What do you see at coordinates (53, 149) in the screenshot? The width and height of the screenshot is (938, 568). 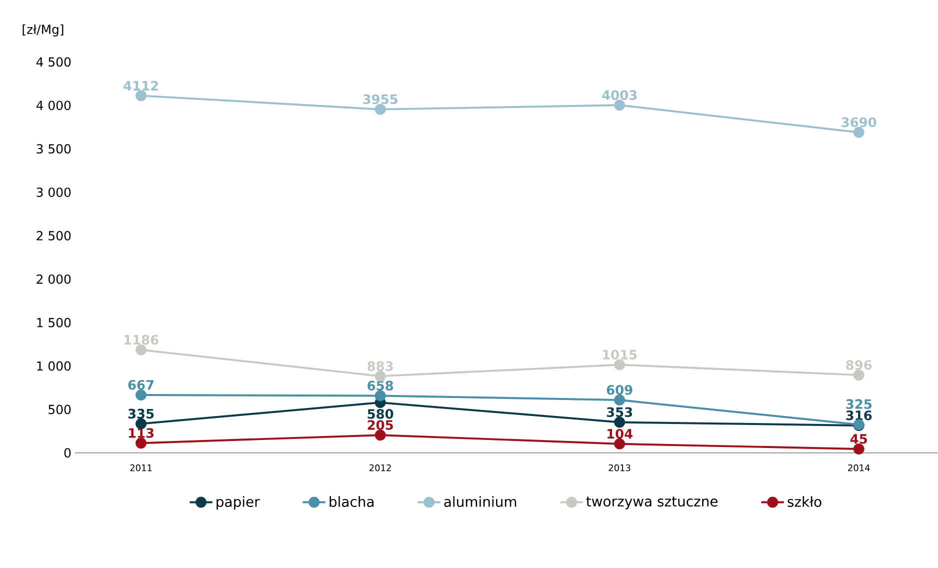 I see `y-tick-label: 3 500` at bounding box center [53, 149].